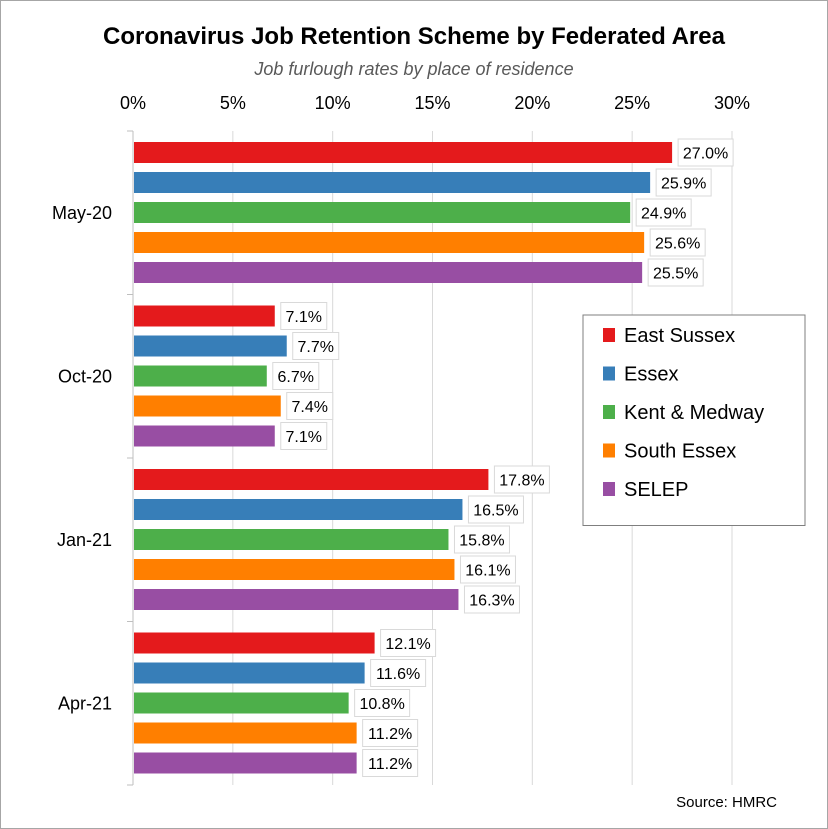 Image resolution: width=828 pixels, height=829 pixels. Describe the element at coordinates (632, 103) in the screenshot. I see `x-tick-label: 25%` at that location.